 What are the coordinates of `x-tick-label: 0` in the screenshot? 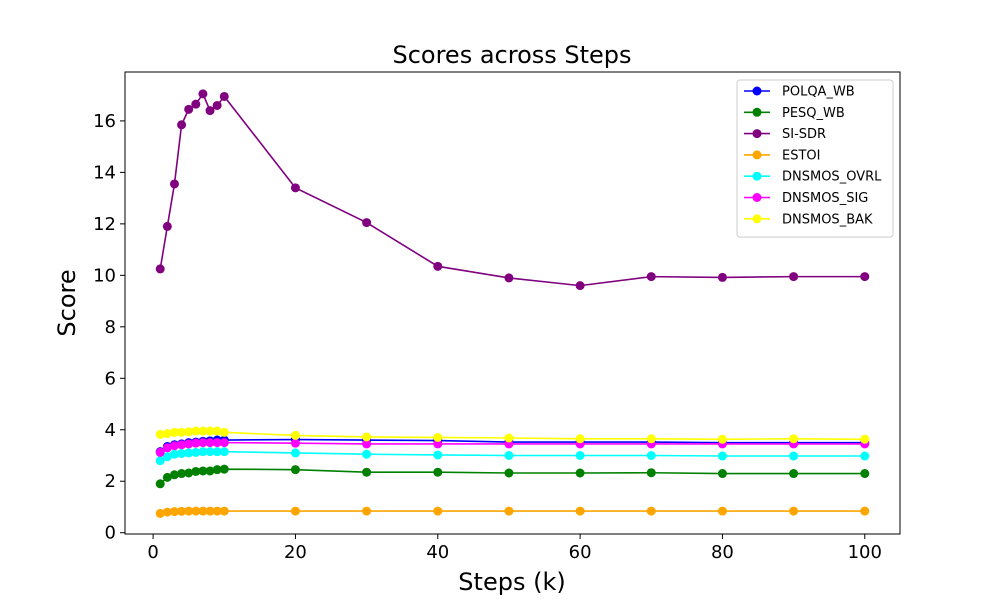 It's located at (152, 552).